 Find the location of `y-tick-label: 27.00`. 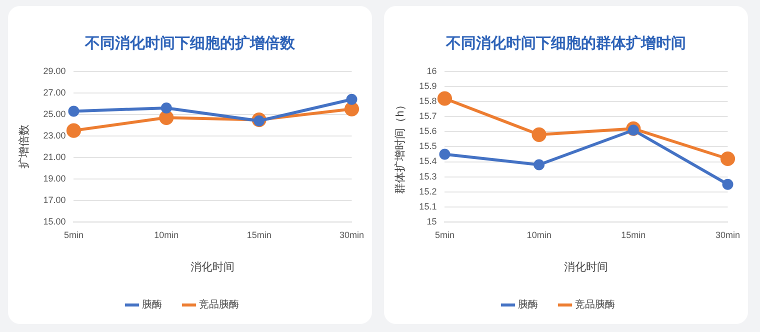

y-tick-label: 27.00 is located at coordinates (54, 92).